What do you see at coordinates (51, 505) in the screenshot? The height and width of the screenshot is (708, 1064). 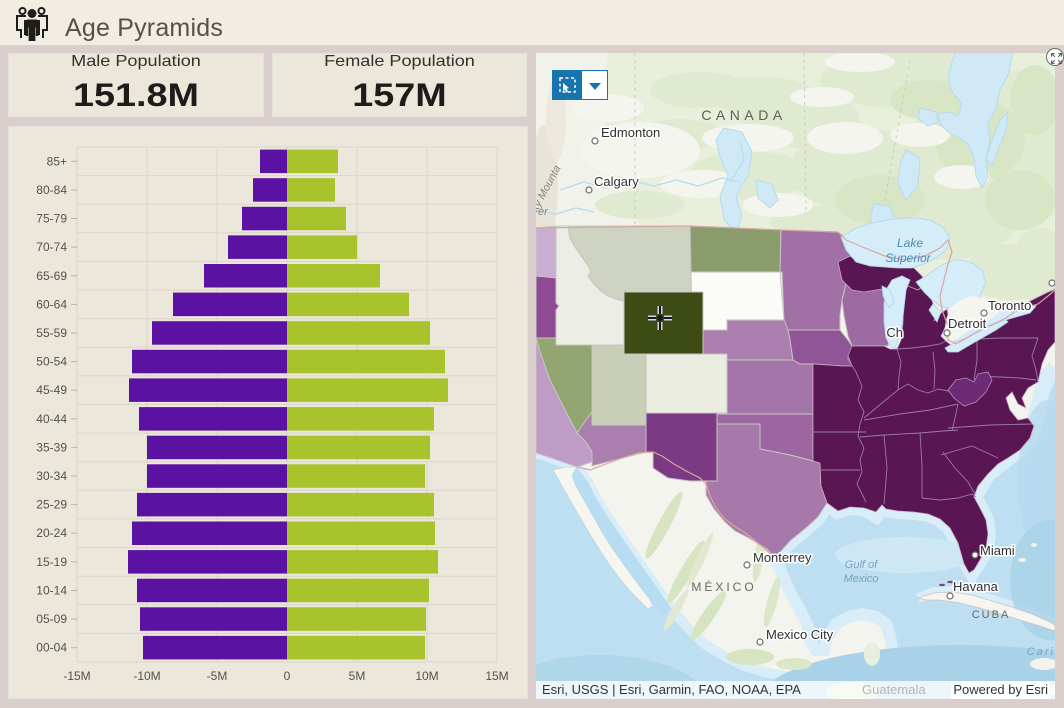 I see `svg-text: 25-29` at bounding box center [51, 505].